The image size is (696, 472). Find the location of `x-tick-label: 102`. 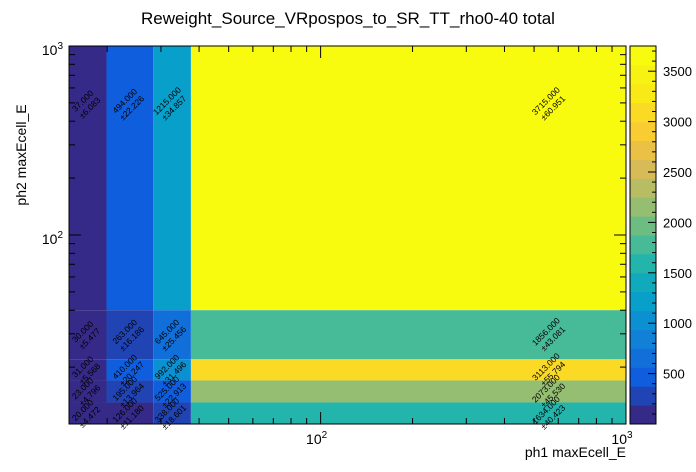

x-tick-label: 102 is located at coordinates (317, 438).